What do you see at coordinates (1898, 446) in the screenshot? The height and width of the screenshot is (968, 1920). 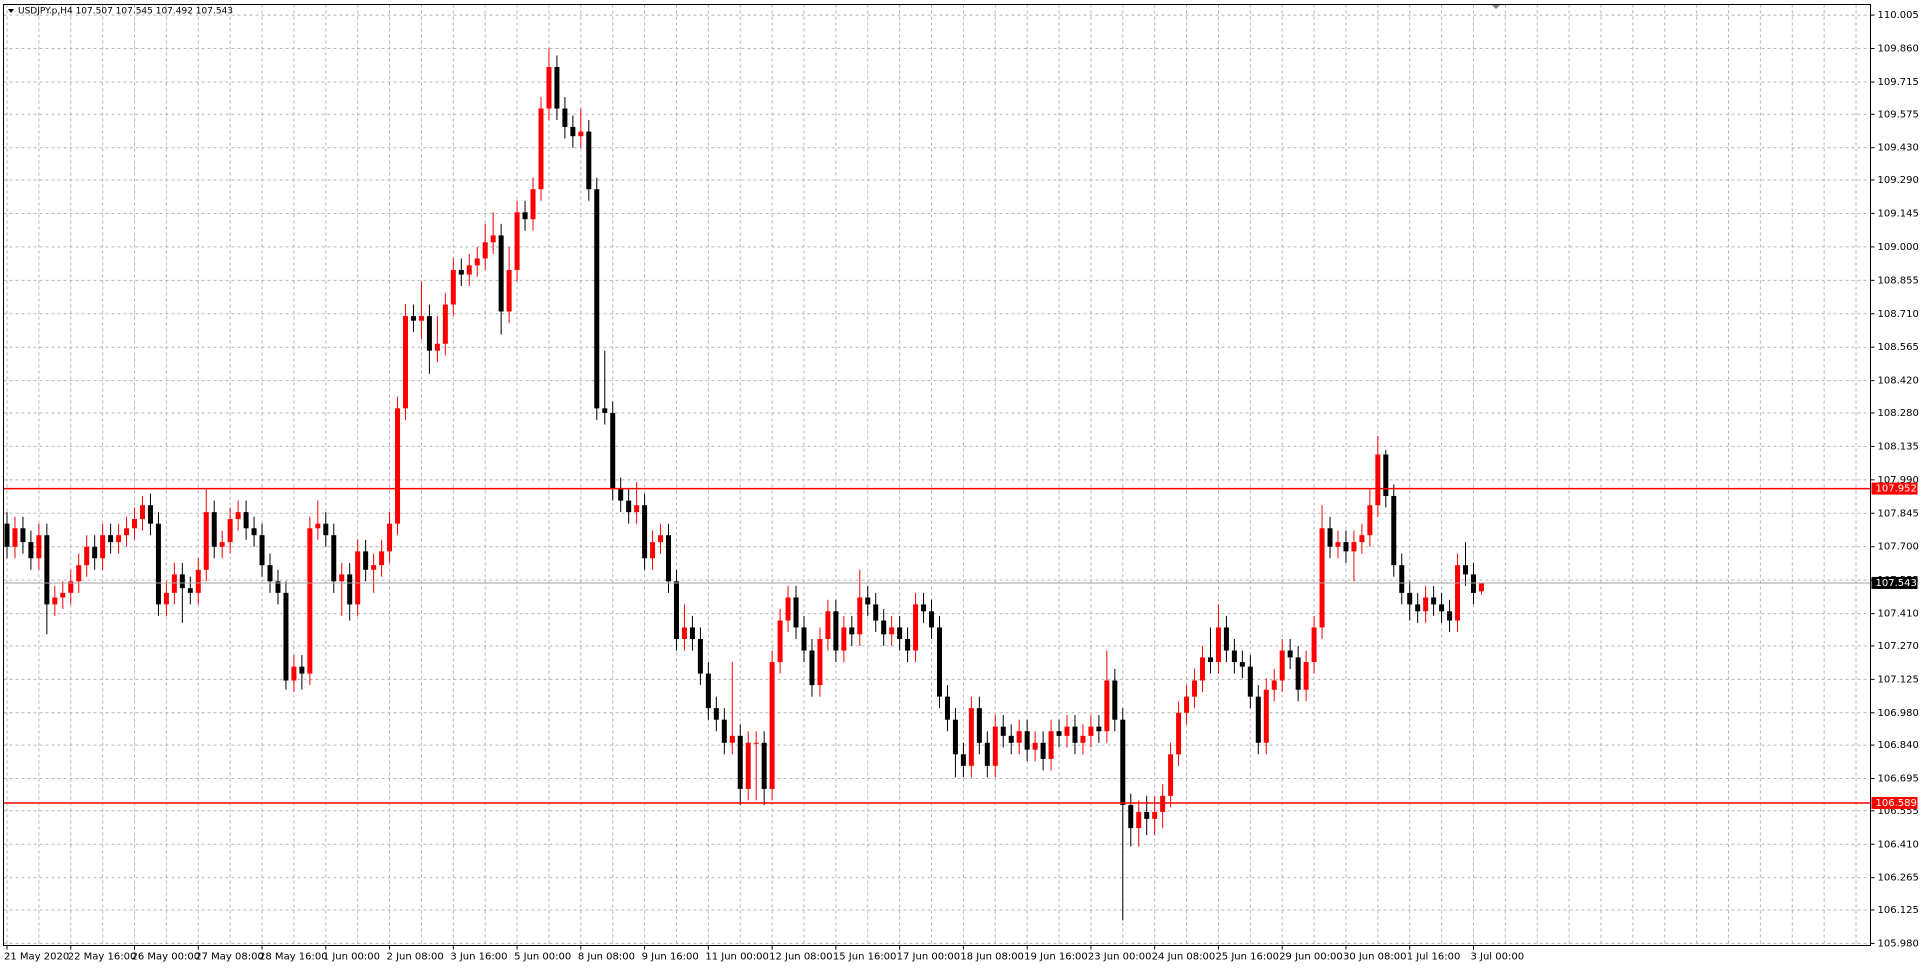 I see `y-tick-label: 108.135` at bounding box center [1898, 446].